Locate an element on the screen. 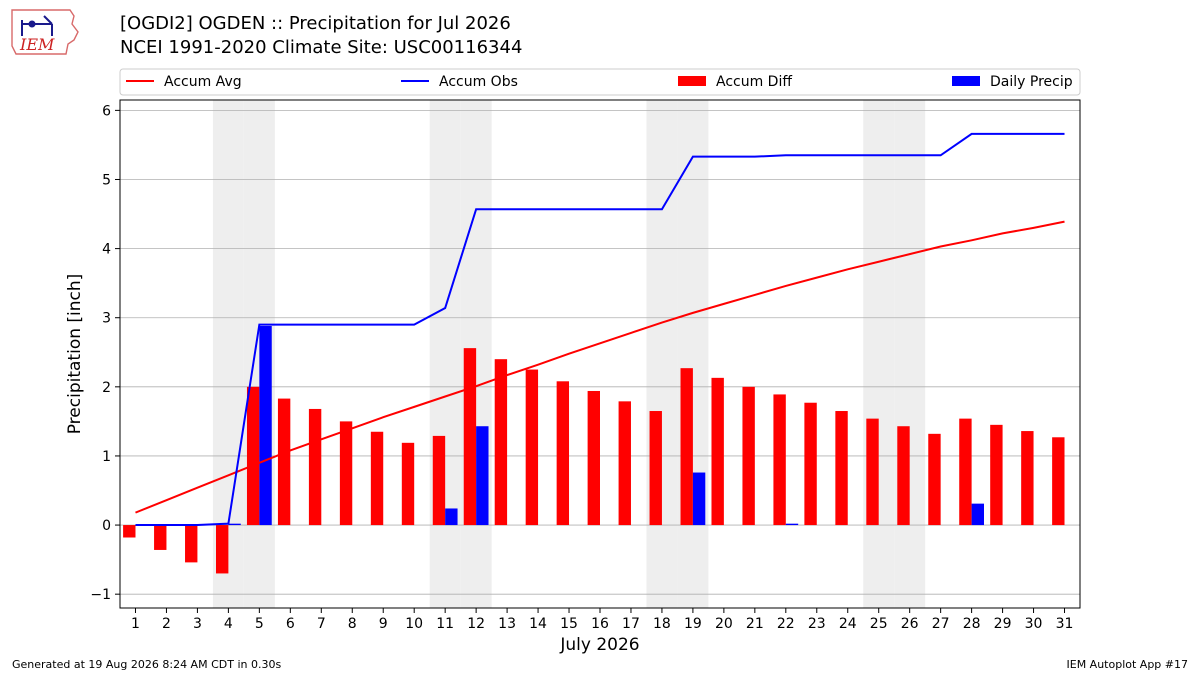 The image size is (1200, 675). x-tick-label: 29 is located at coordinates (1003, 624).